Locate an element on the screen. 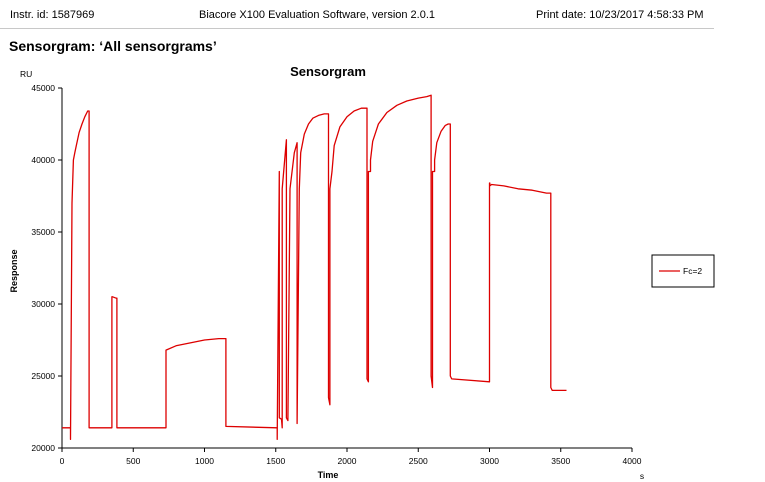 The height and width of the screenshot is (482, 765). legend-label: Fc=2 is located at coordinates (692, 271).